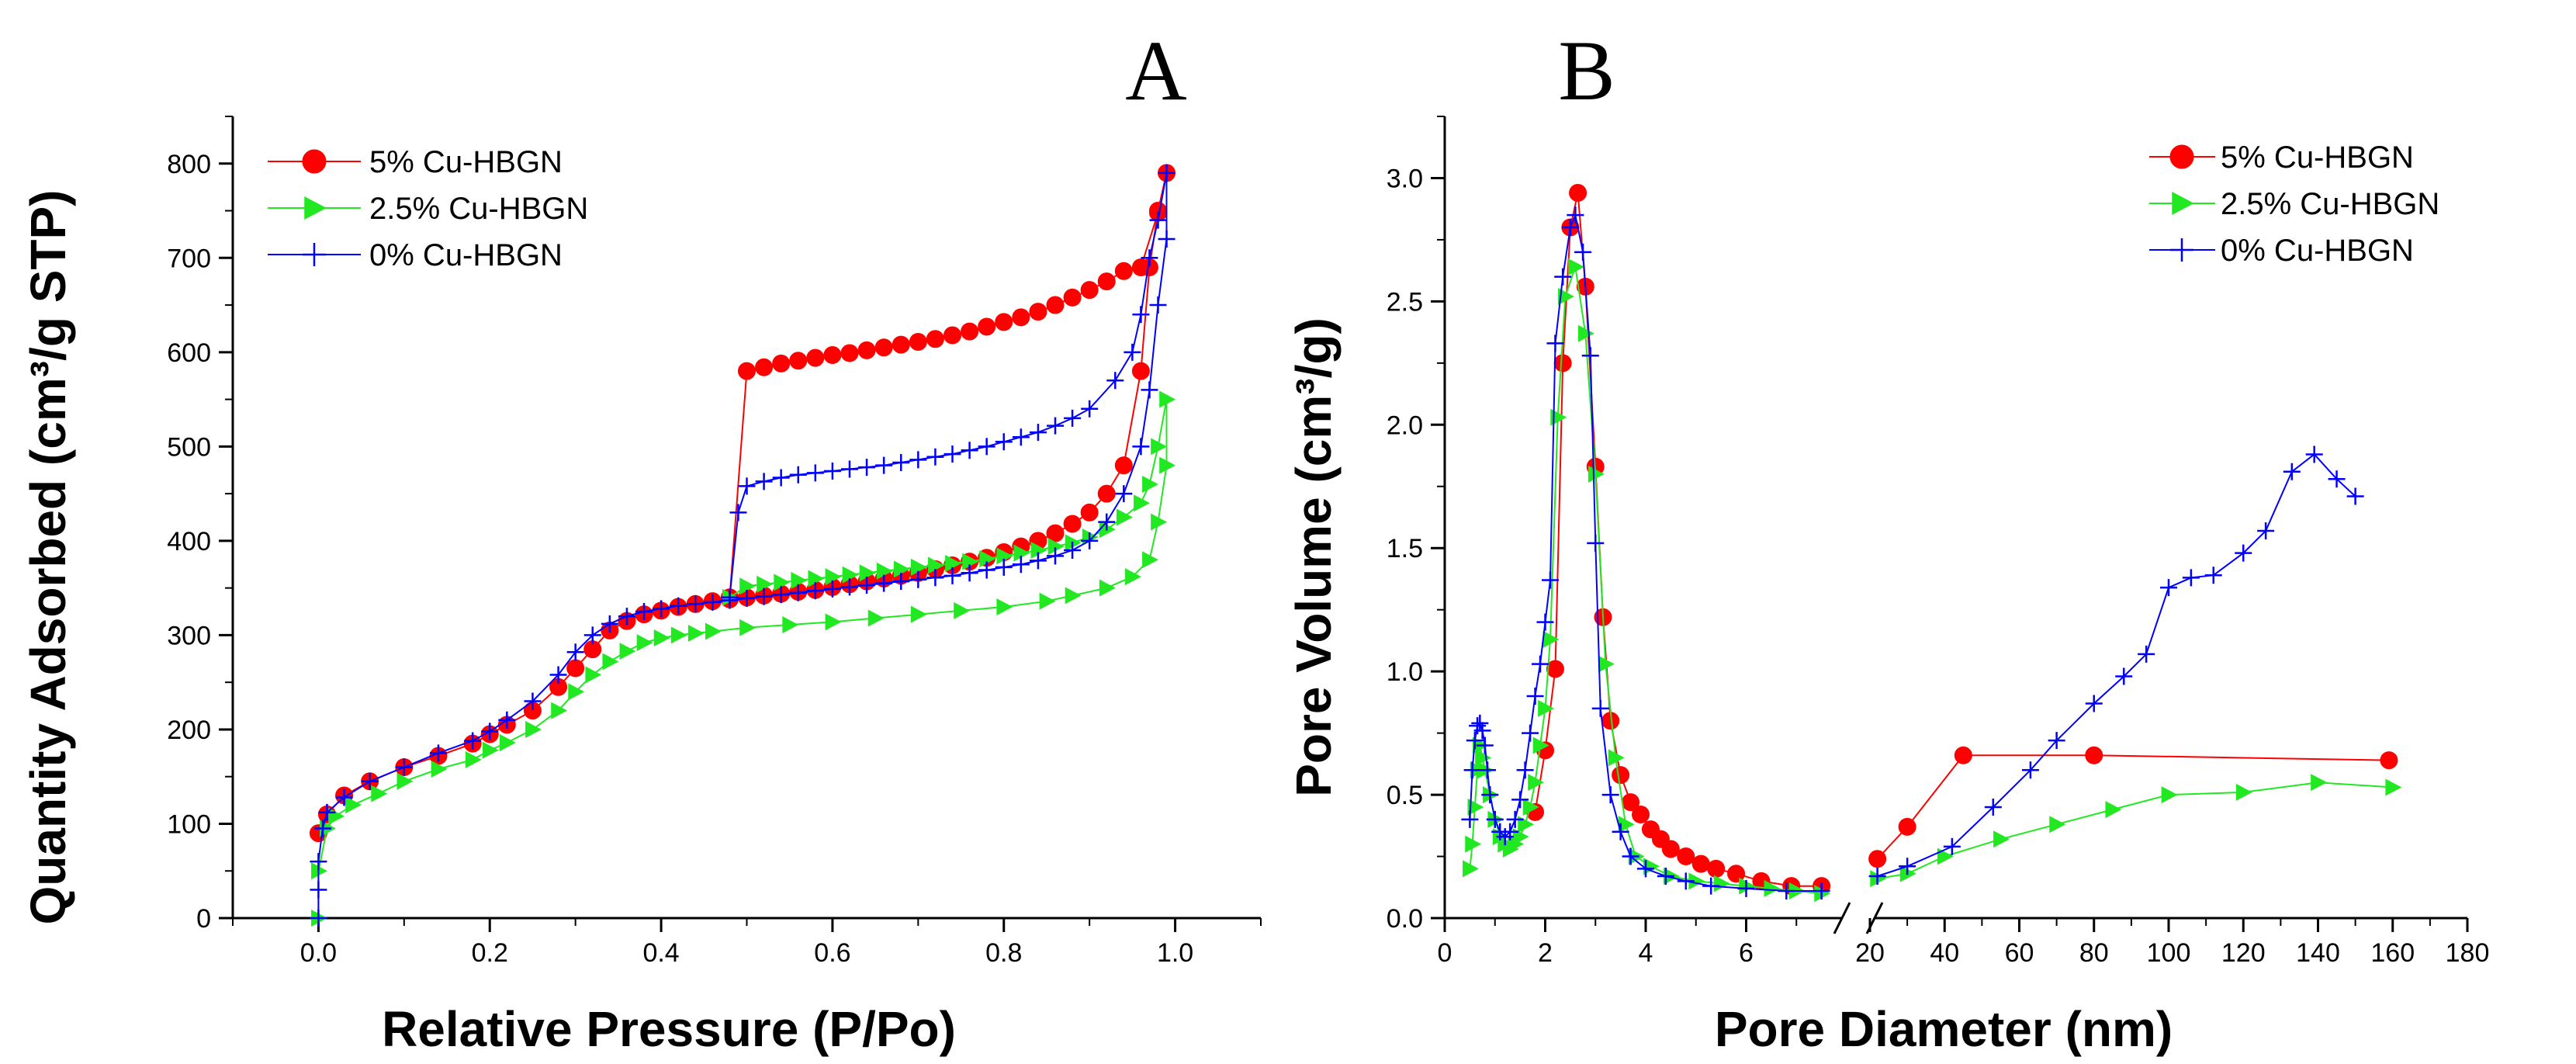  What do you see at coordinates (318, 953) in the screenshot?
I see `x-tick-label: 0.0` at bounding box center [318, 953].